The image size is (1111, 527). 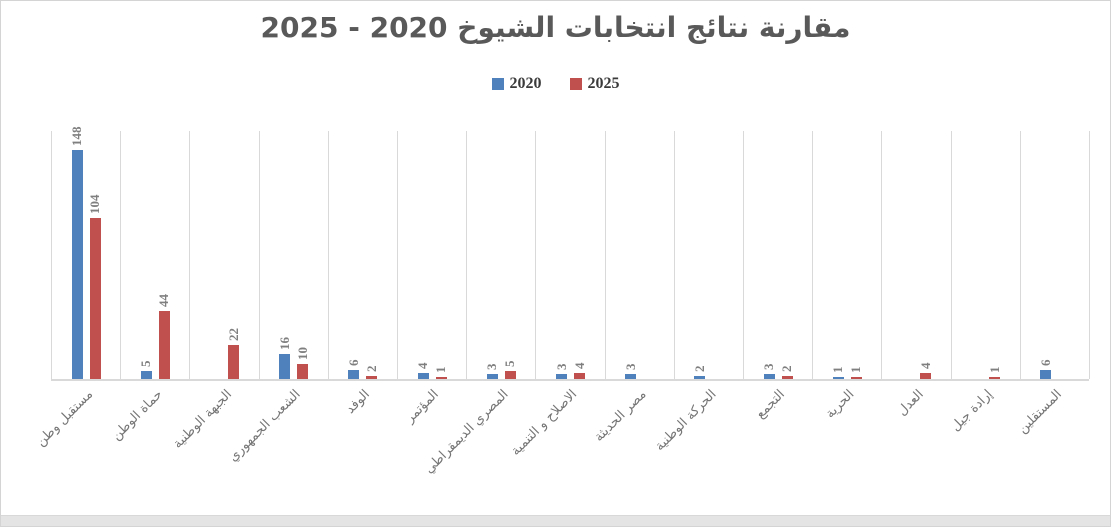 What do you see at coordinates (771, 404) in the screenshot?
I see `category-label-10: التجمع` at bounding box center [771, 404].